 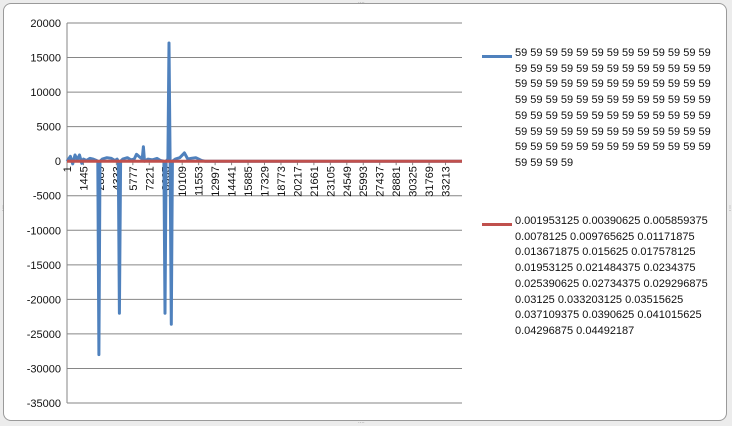 I want to click on y-tick-label: 10000, so click(x=45, y=93).